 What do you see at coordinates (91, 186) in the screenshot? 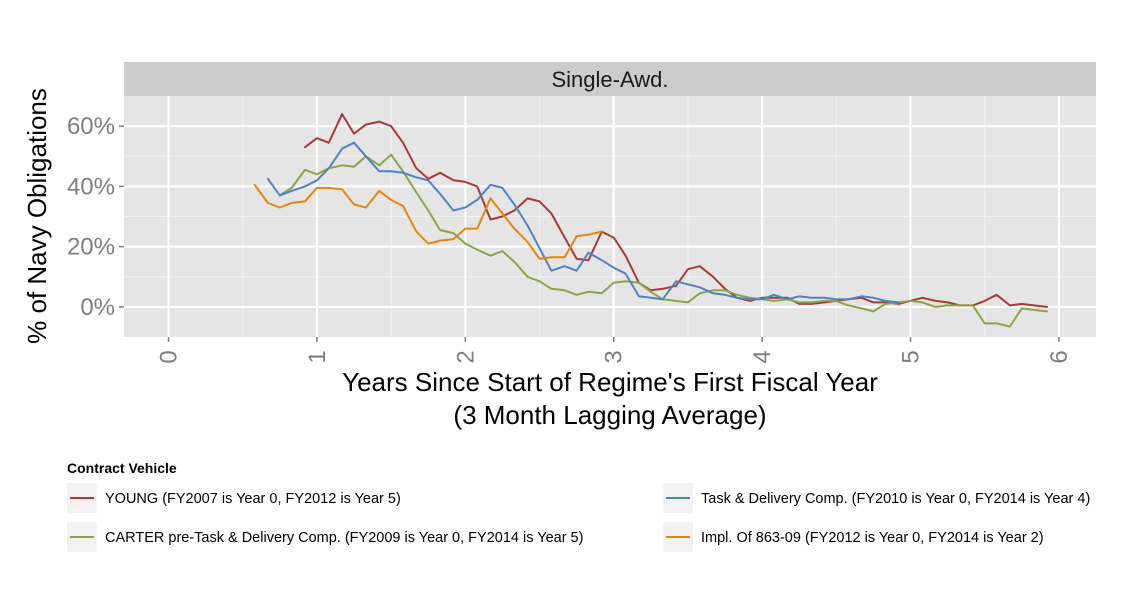
I see `y-tick-label: 40%` at bounding box center [91, 186].